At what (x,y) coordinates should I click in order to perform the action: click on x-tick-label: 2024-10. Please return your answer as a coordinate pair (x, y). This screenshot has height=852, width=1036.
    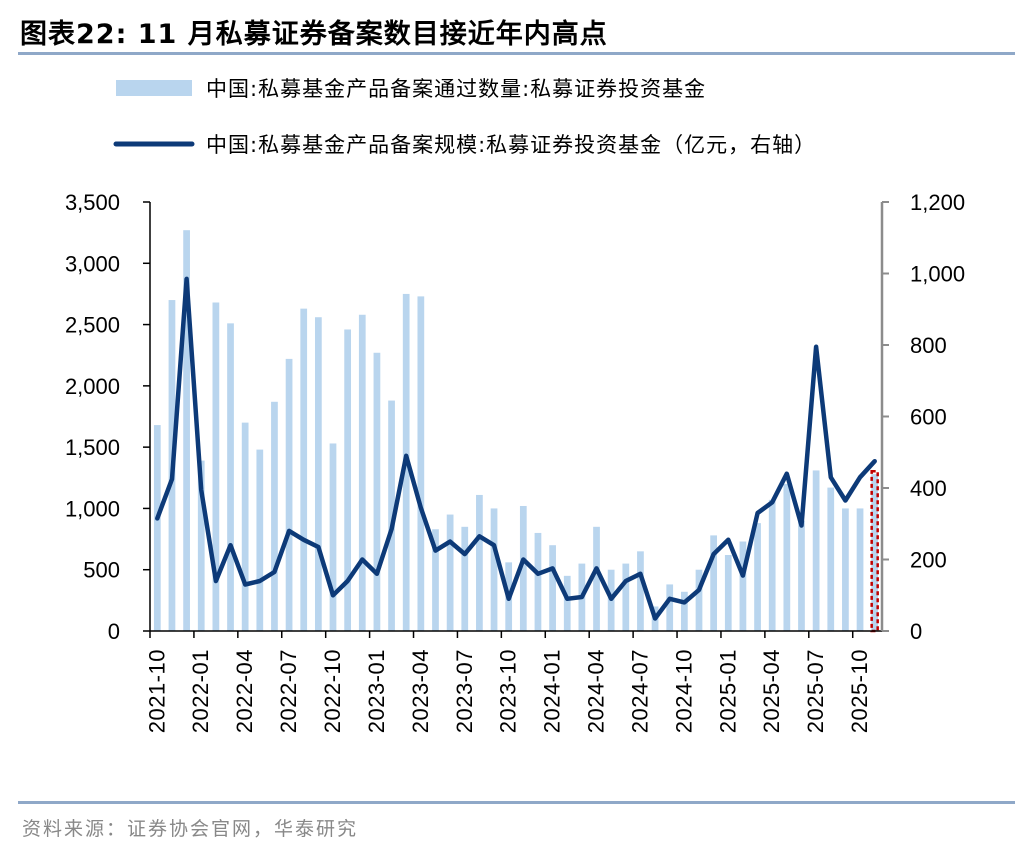
    Looking at the image, I should click on (683, 691).